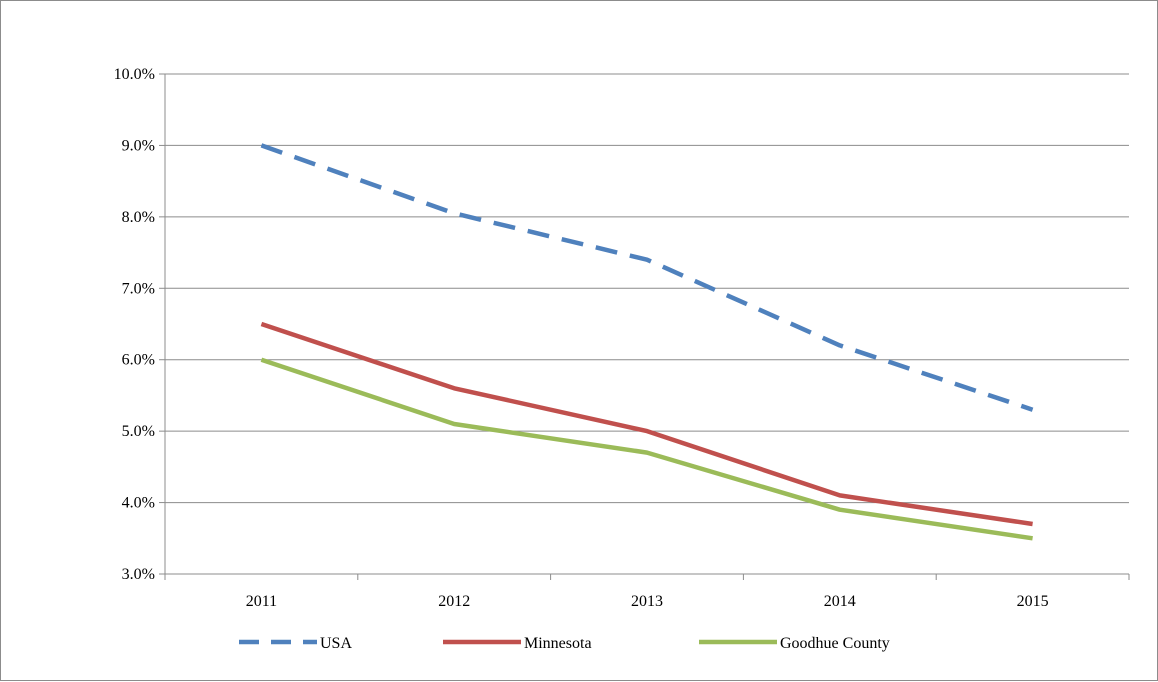  Describe the element at coordinates (336, 643) in the screenshot. I see `legend-label: USA` at that location.